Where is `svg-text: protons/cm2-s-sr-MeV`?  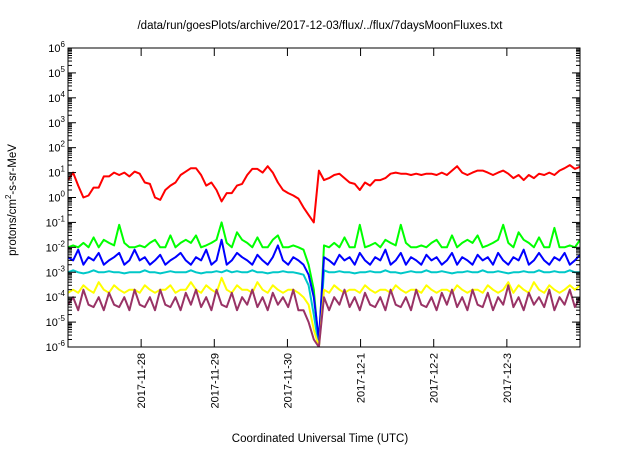
svg-text: protons/cm2-s-sr-MeV is located at coordinates (11, 200).